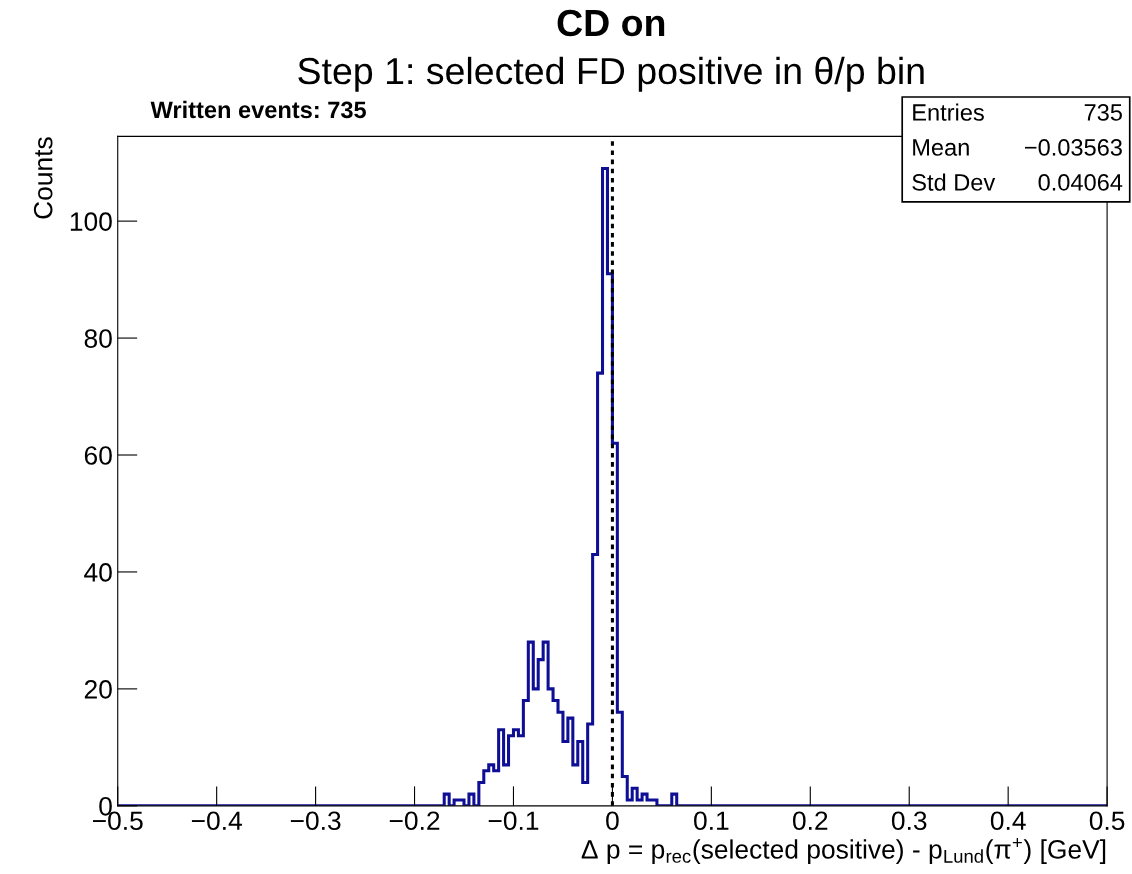  I want to click on chart-title: CD on, so click(611, 23).